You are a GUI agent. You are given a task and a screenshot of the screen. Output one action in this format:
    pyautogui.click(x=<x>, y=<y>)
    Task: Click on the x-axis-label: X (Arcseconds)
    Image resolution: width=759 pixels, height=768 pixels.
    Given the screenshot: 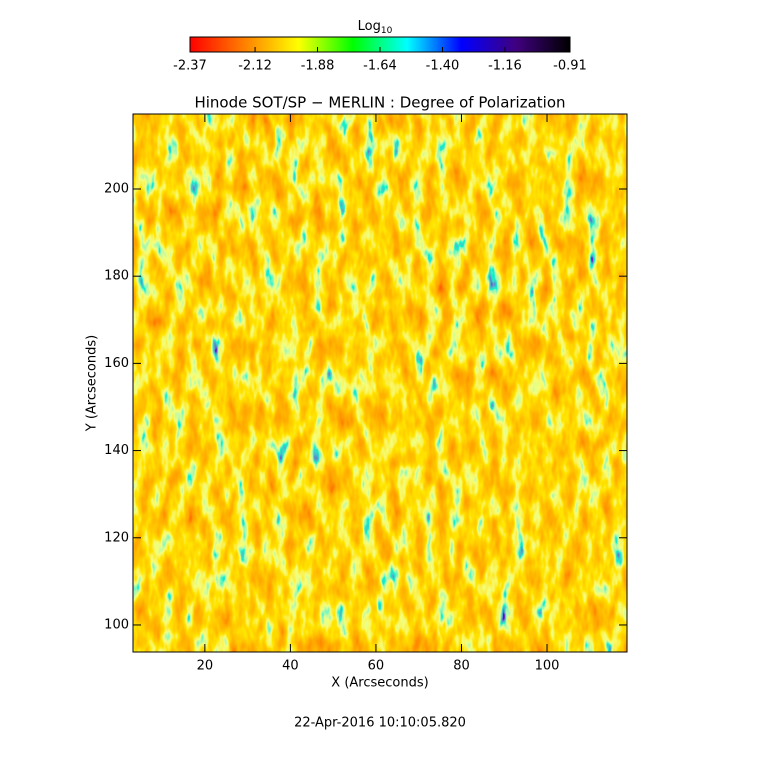 What is the action you would take?
    pyautogui.click(x=379, y=683)
    